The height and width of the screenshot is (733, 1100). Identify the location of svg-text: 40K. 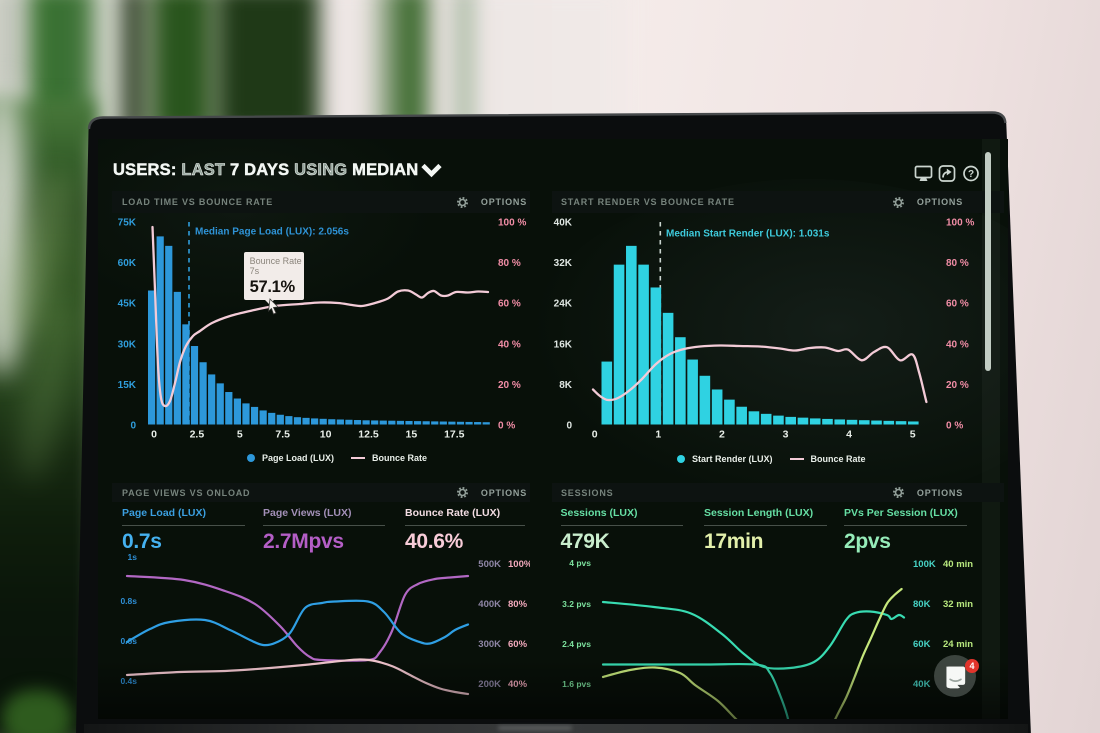
(563, 223).